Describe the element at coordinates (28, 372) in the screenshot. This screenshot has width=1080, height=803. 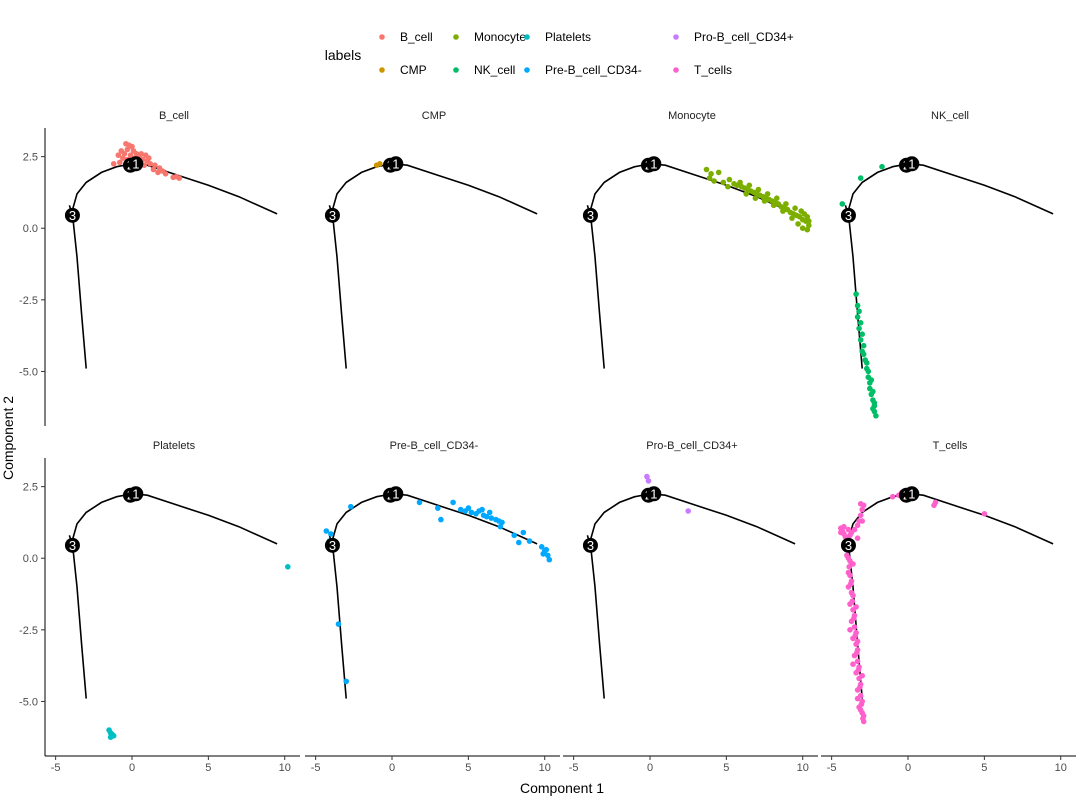
I see `y-tick-label: -5.0` at that location.